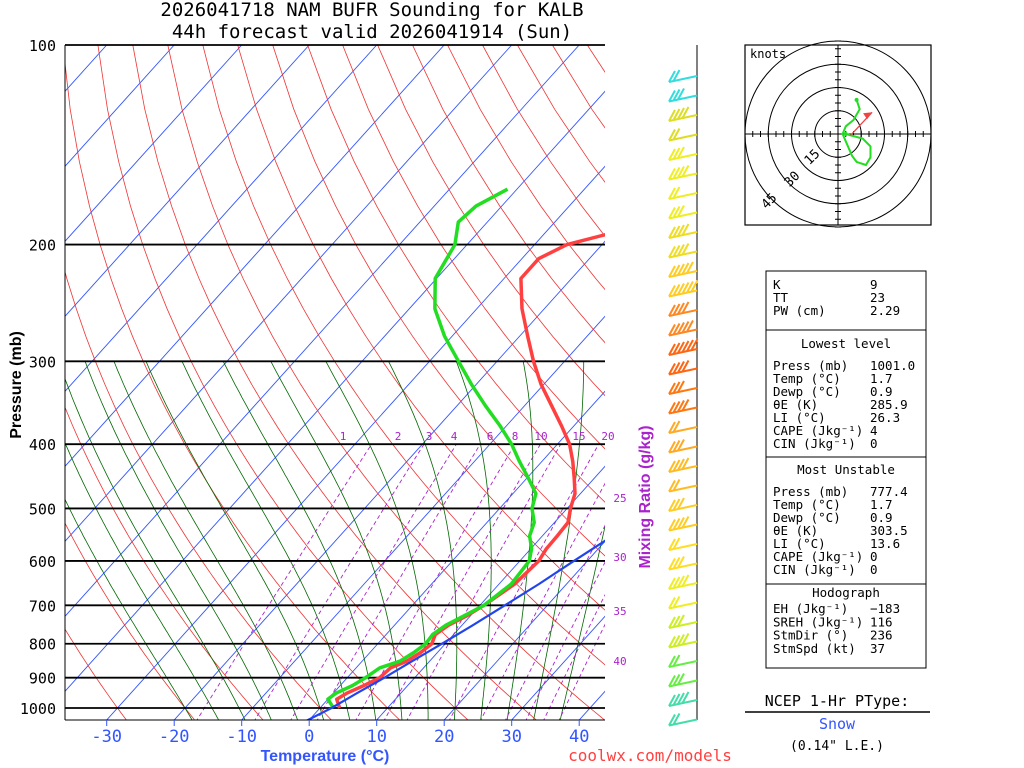 This screenshot has width=1024, height=768. Describe the element at coordinates (650, 755) in the screenshot. I see `credit-text: coolwx.com/models` at that location.